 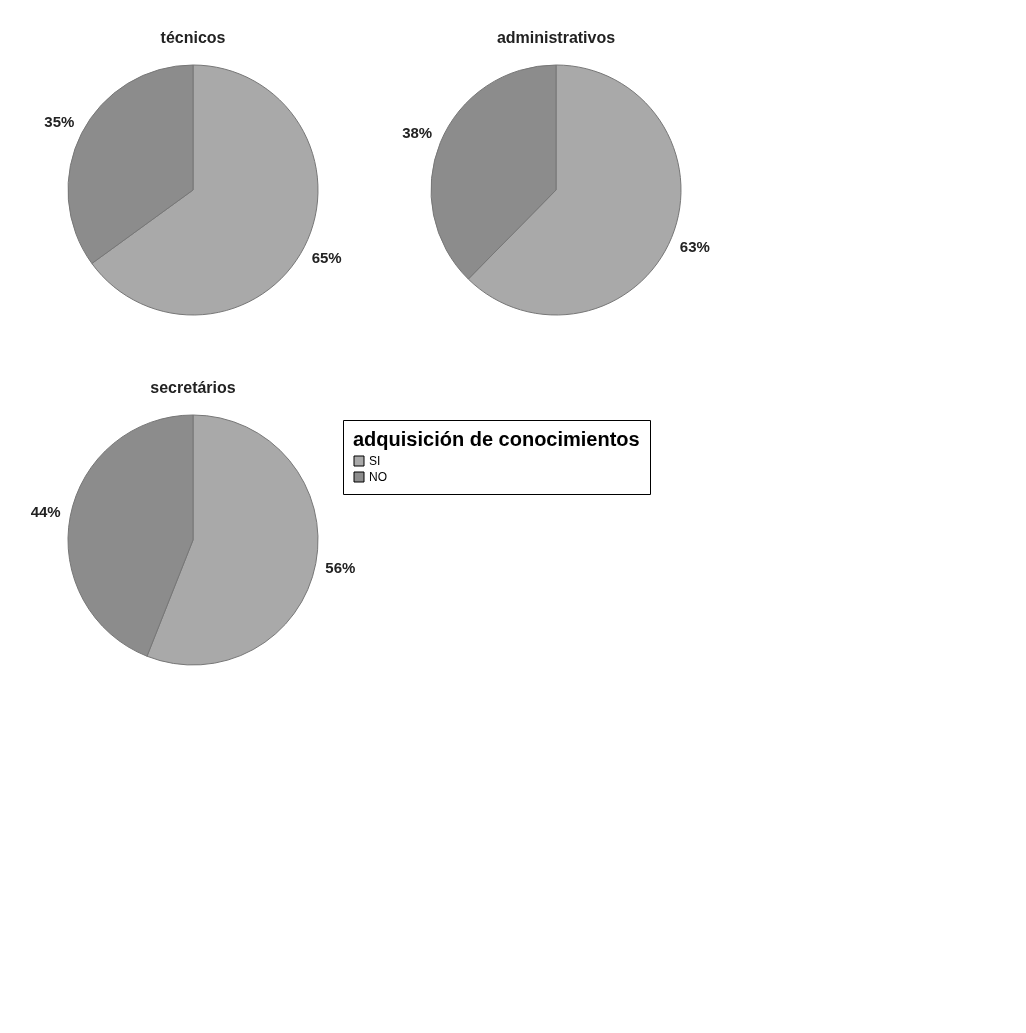 I want to click on data-label: 38%, so click(x=417, y=133).